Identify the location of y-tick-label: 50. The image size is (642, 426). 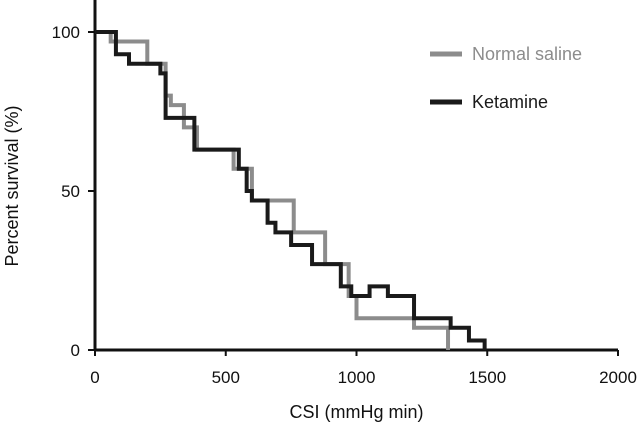
(70, 191).